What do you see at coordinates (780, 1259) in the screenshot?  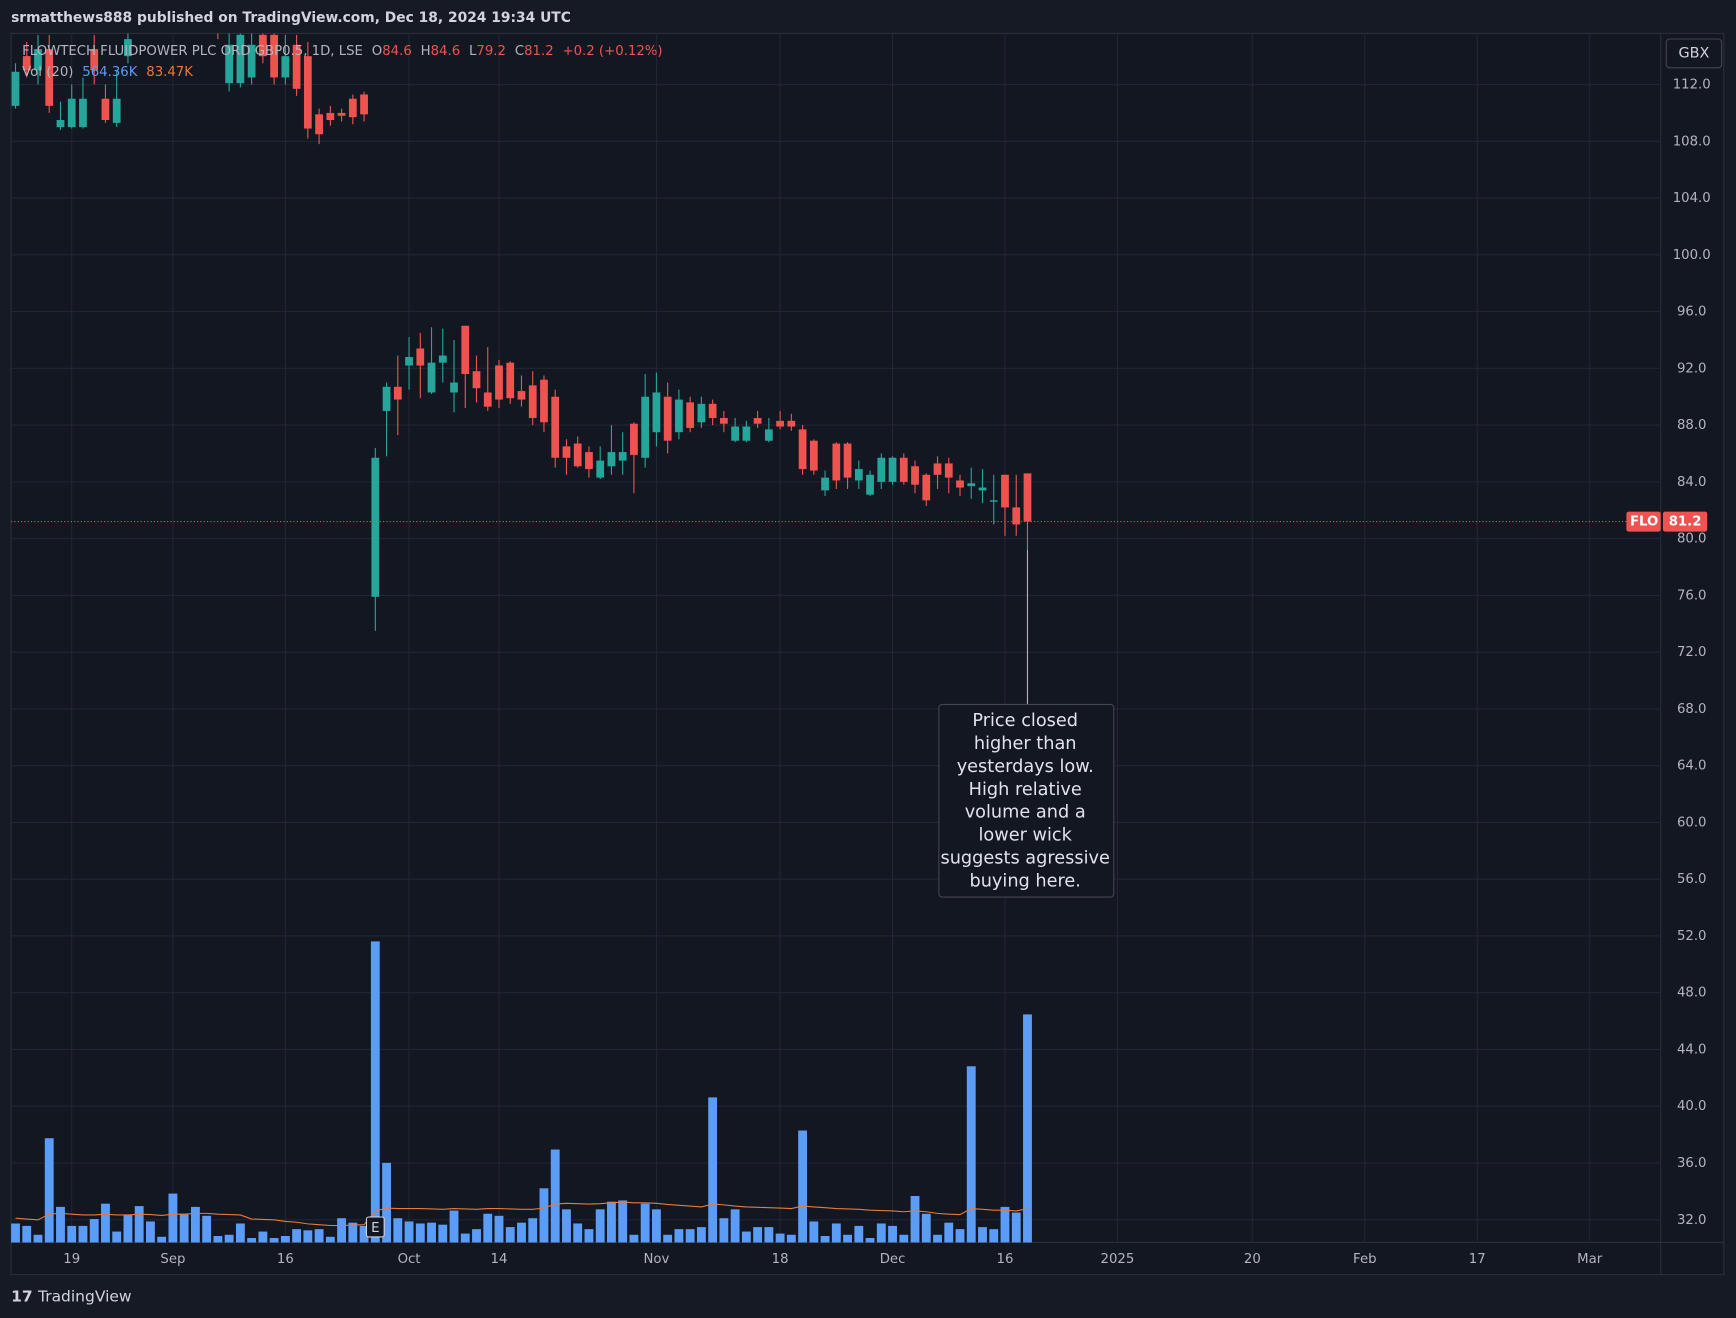 I see `x-tick-label: 18` at bounding box center [780, 1259].